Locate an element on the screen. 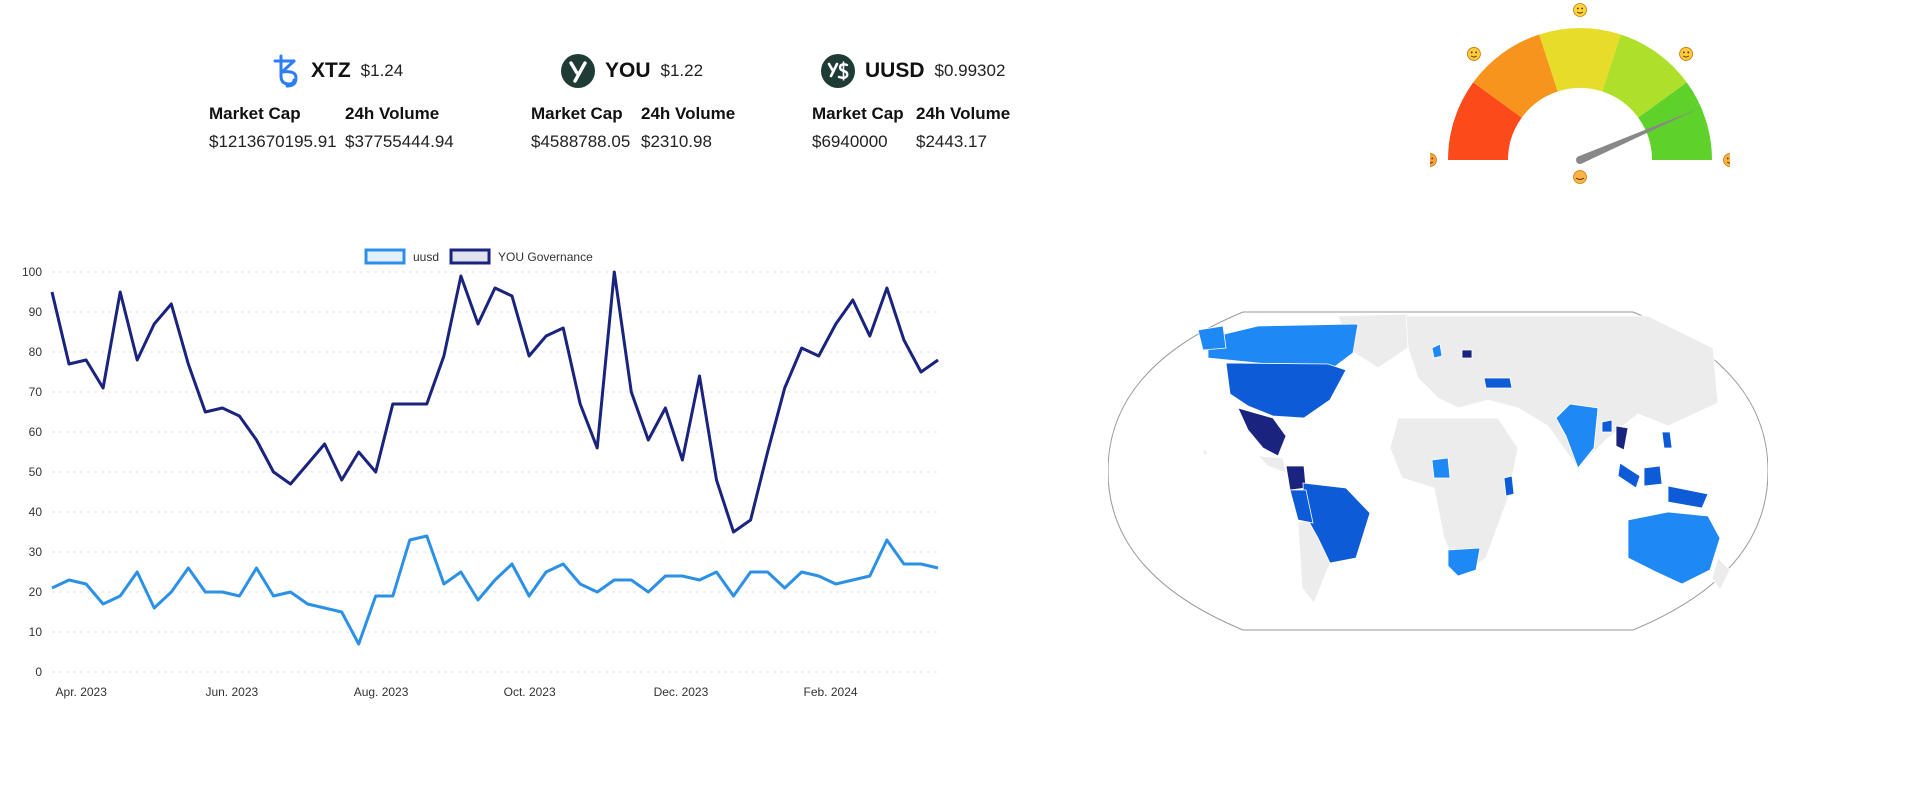  series-line-uusd is located at coordinates (495, 590).